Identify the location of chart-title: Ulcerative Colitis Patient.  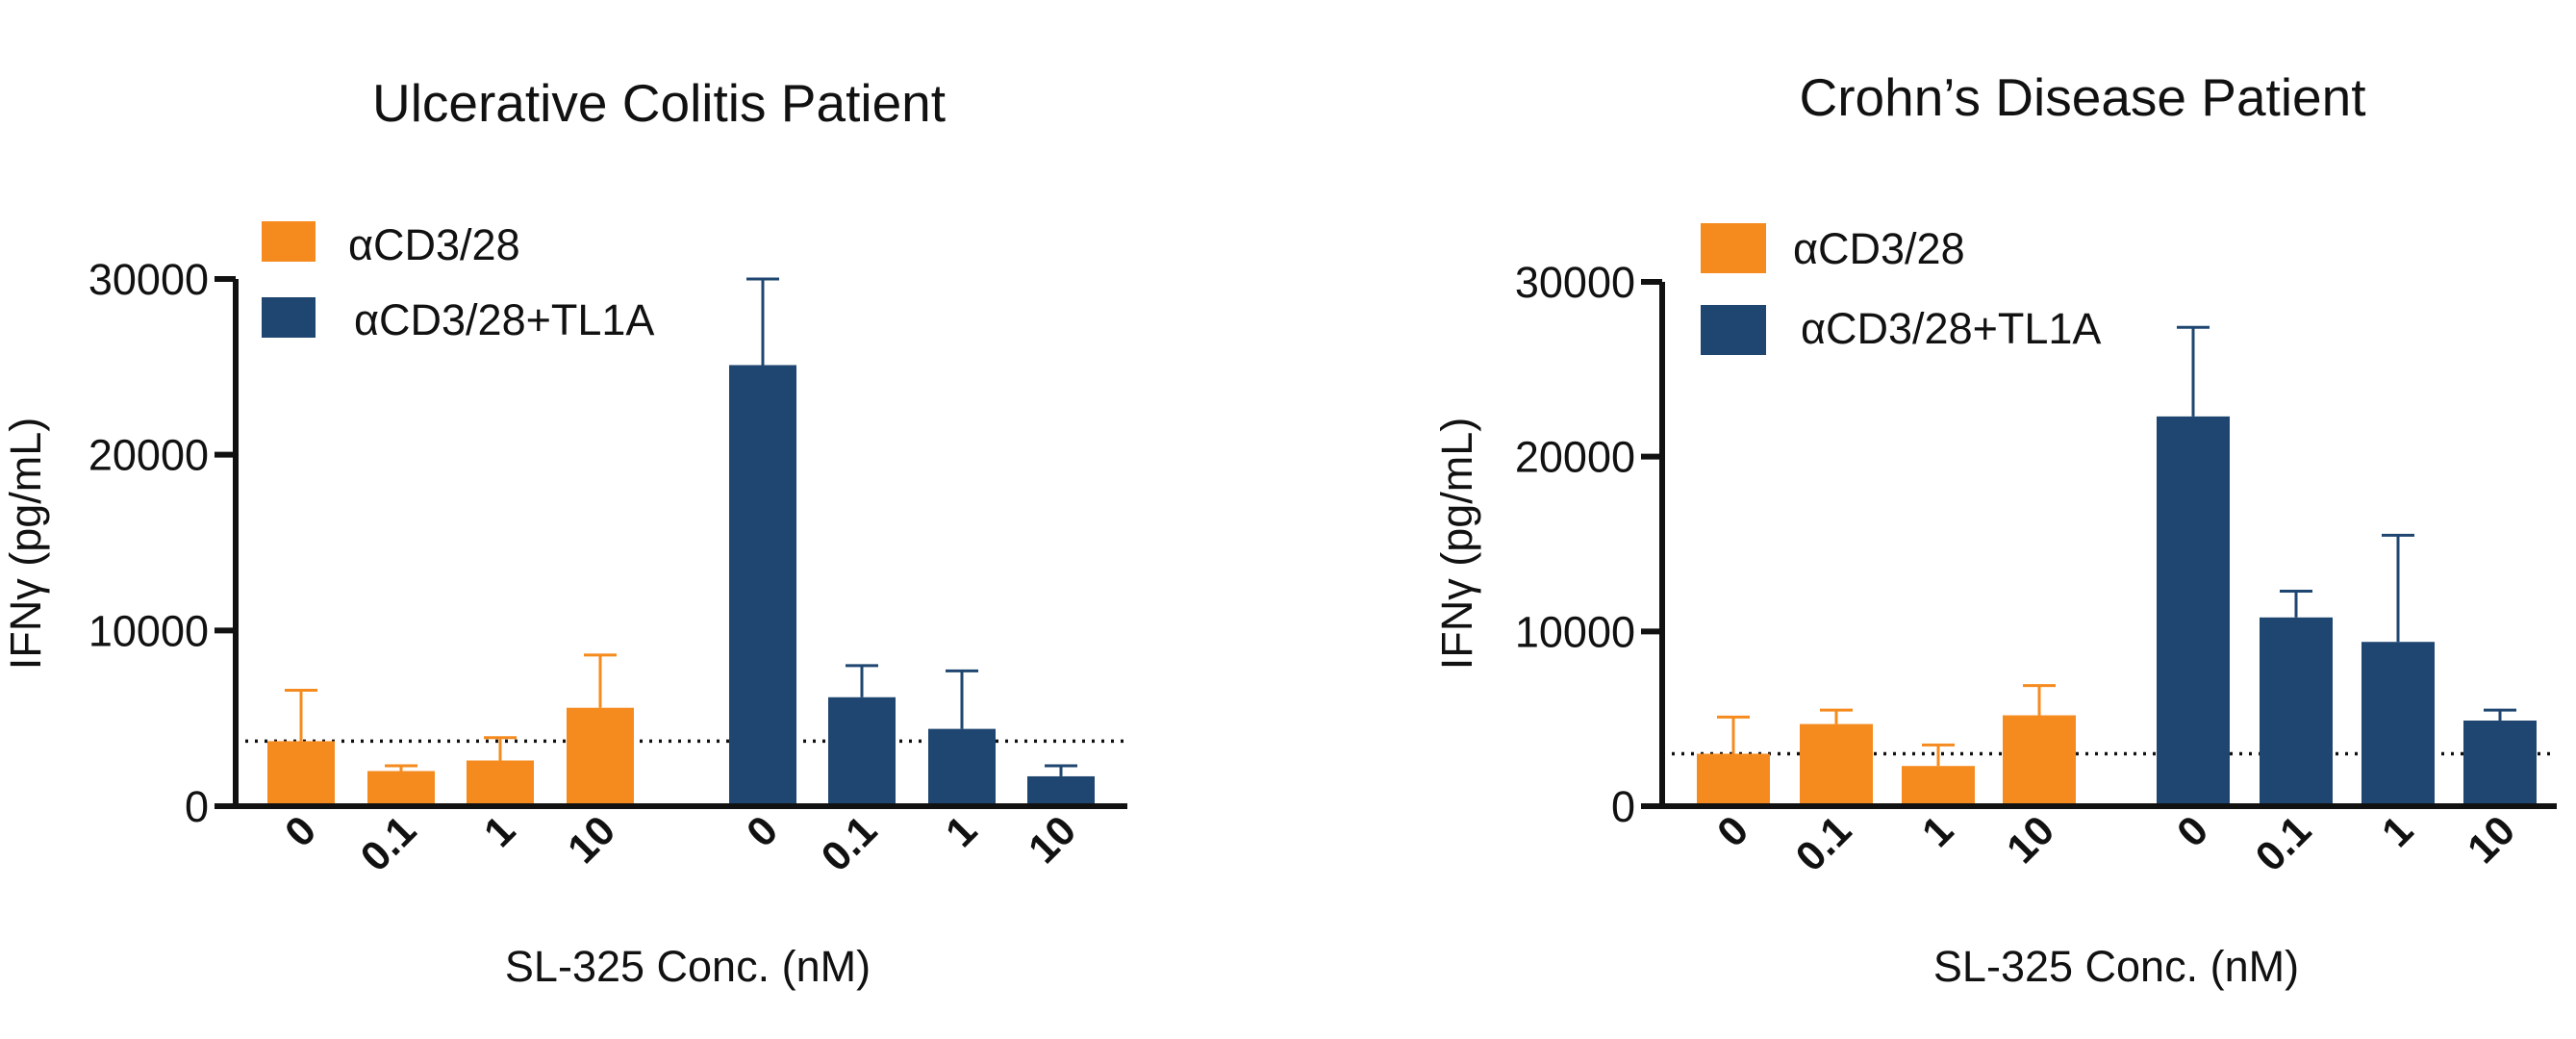
(659, 103).